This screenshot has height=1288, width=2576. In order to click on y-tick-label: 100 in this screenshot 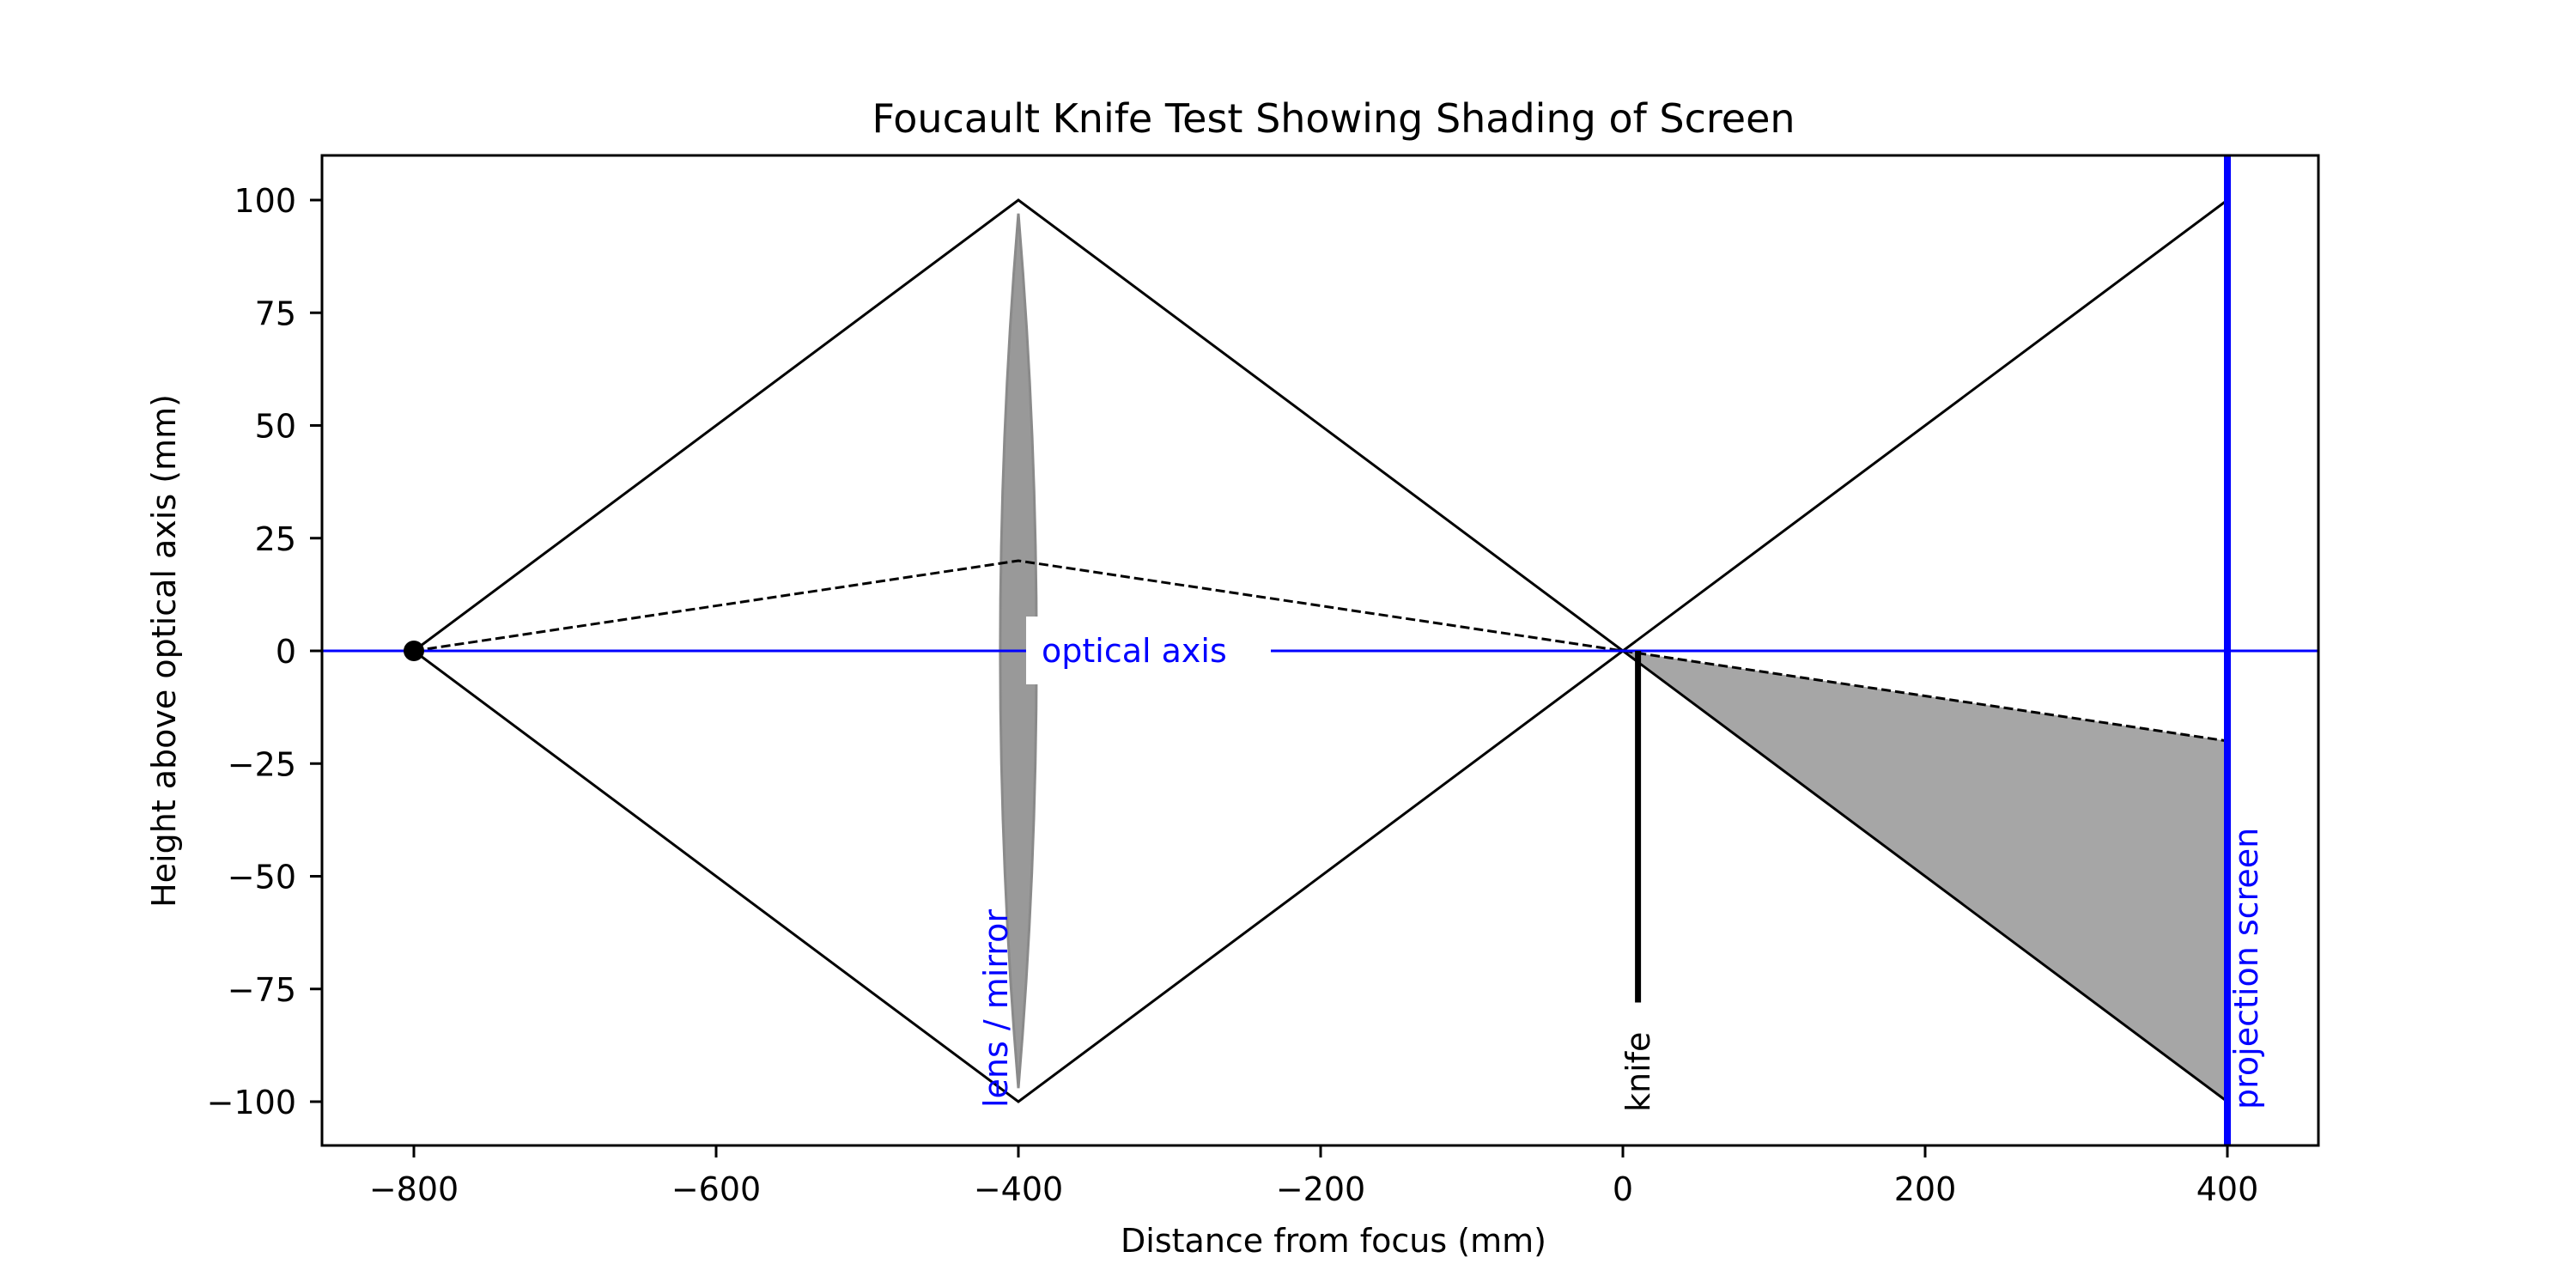, I will do `click(265, 201)`.